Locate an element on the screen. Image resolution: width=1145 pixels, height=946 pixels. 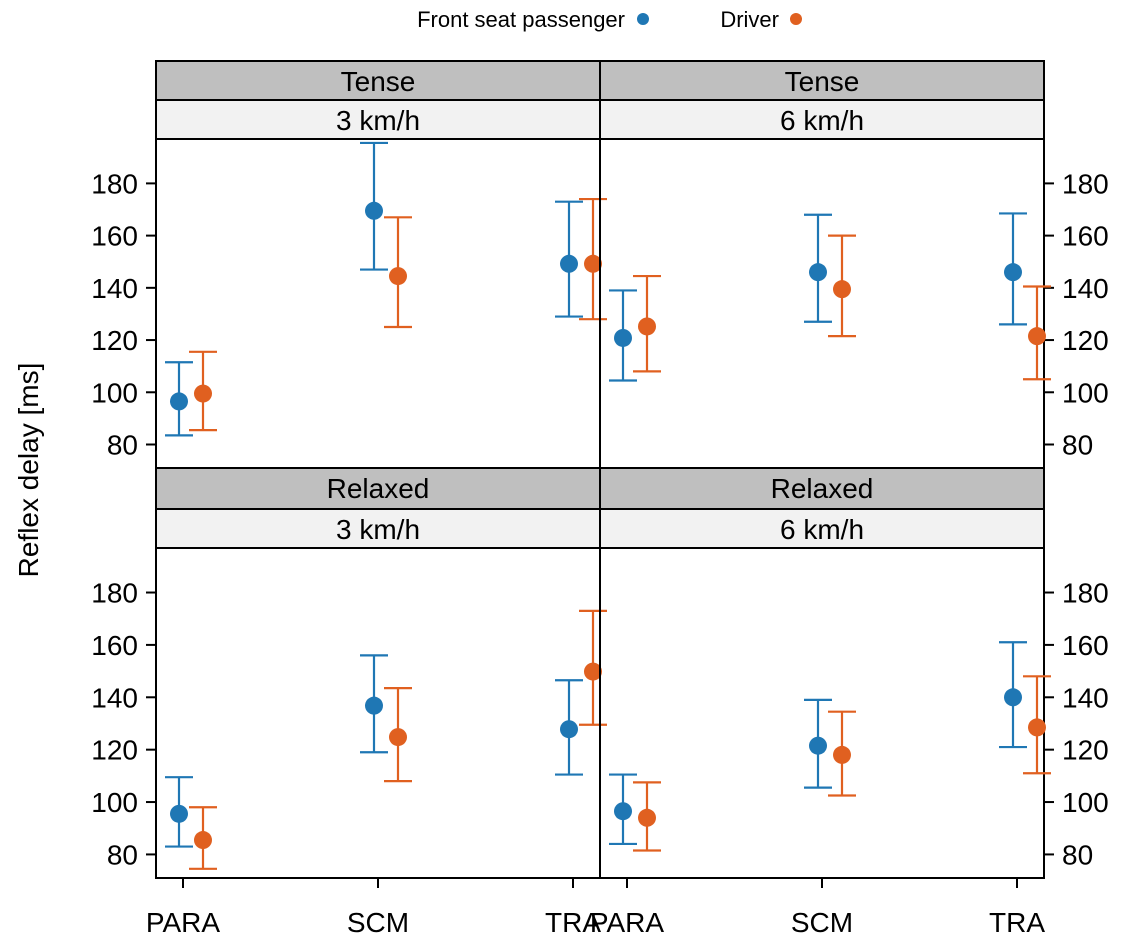
legend-label-front-seat-passenger: Front seat passenger is located at coordinates (521, 19).